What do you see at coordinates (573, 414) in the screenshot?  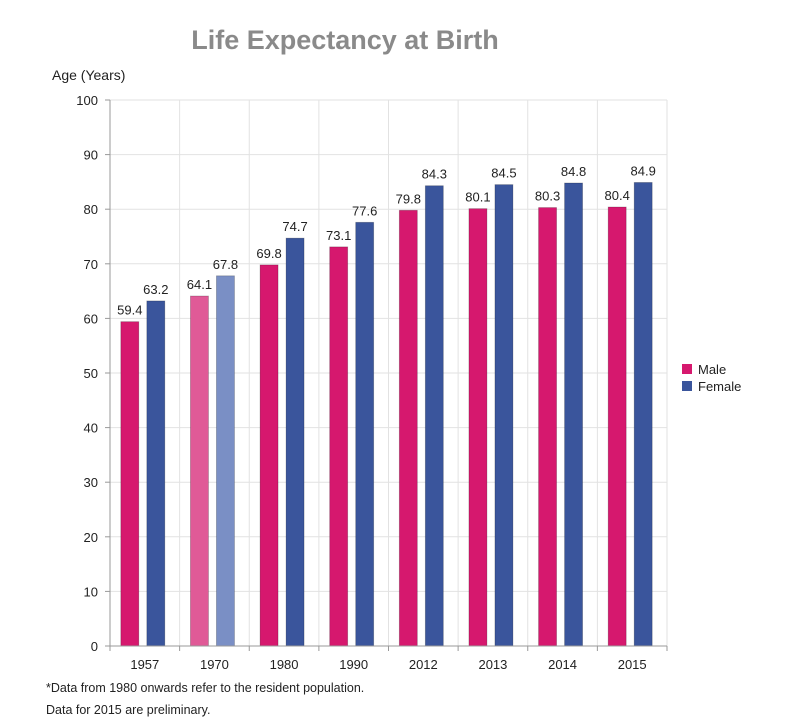 I see `bar-female-2014` at bounding box center [573, 414].